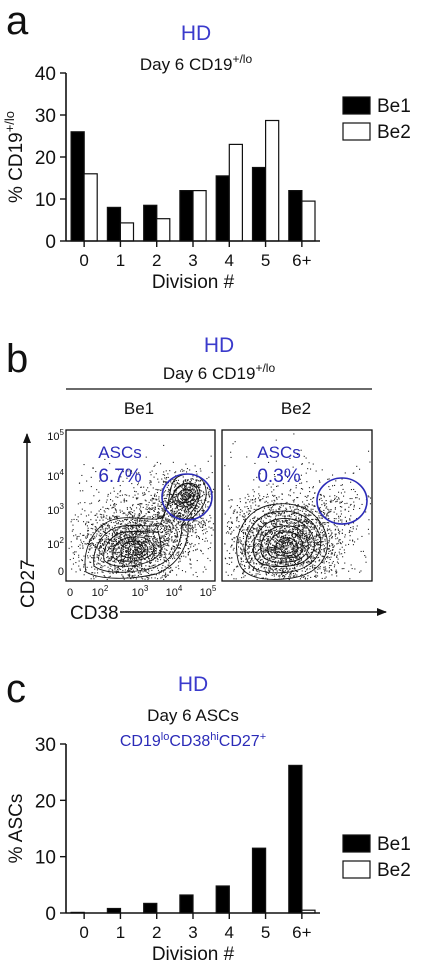 Image resolution: width=432 pixels, height=970 pixels. Describe the element at coordinates (55, 543) in the screenshot. I see `flow-y-tick-3: 10²` at that location.